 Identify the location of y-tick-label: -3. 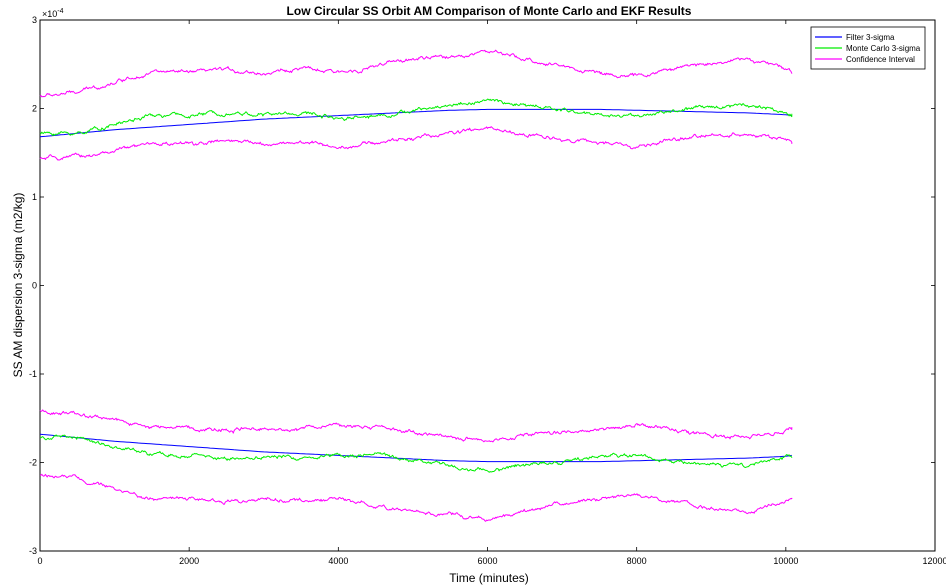
(33, 551).